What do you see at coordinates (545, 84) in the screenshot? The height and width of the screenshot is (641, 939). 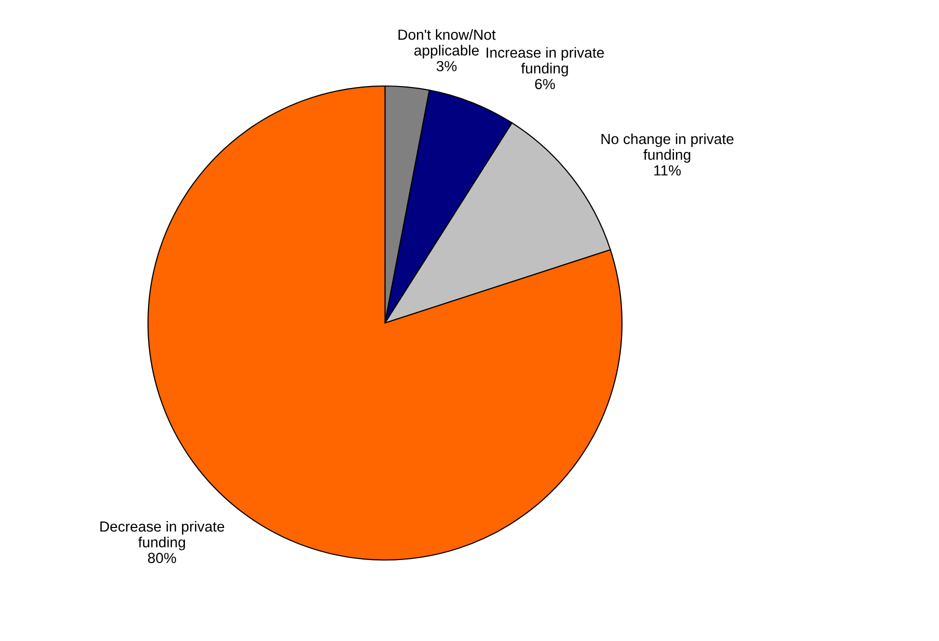 I see `data-label: 6%` at bounding box center [545, 84].